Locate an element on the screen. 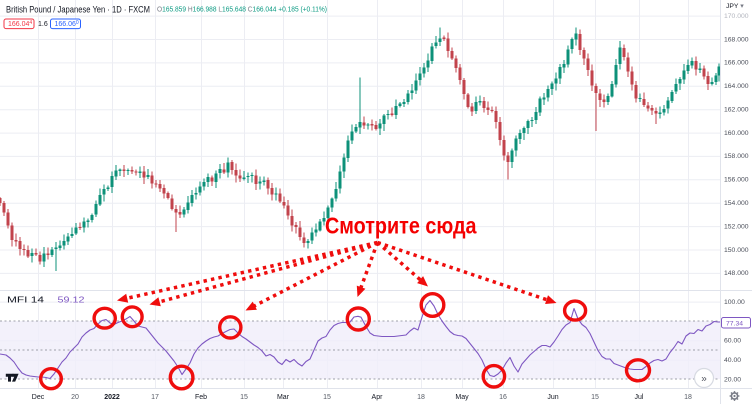 The height and width of the screenshot is (404, 752). svg-text: 40.00 is located at coordinates (732, 360).